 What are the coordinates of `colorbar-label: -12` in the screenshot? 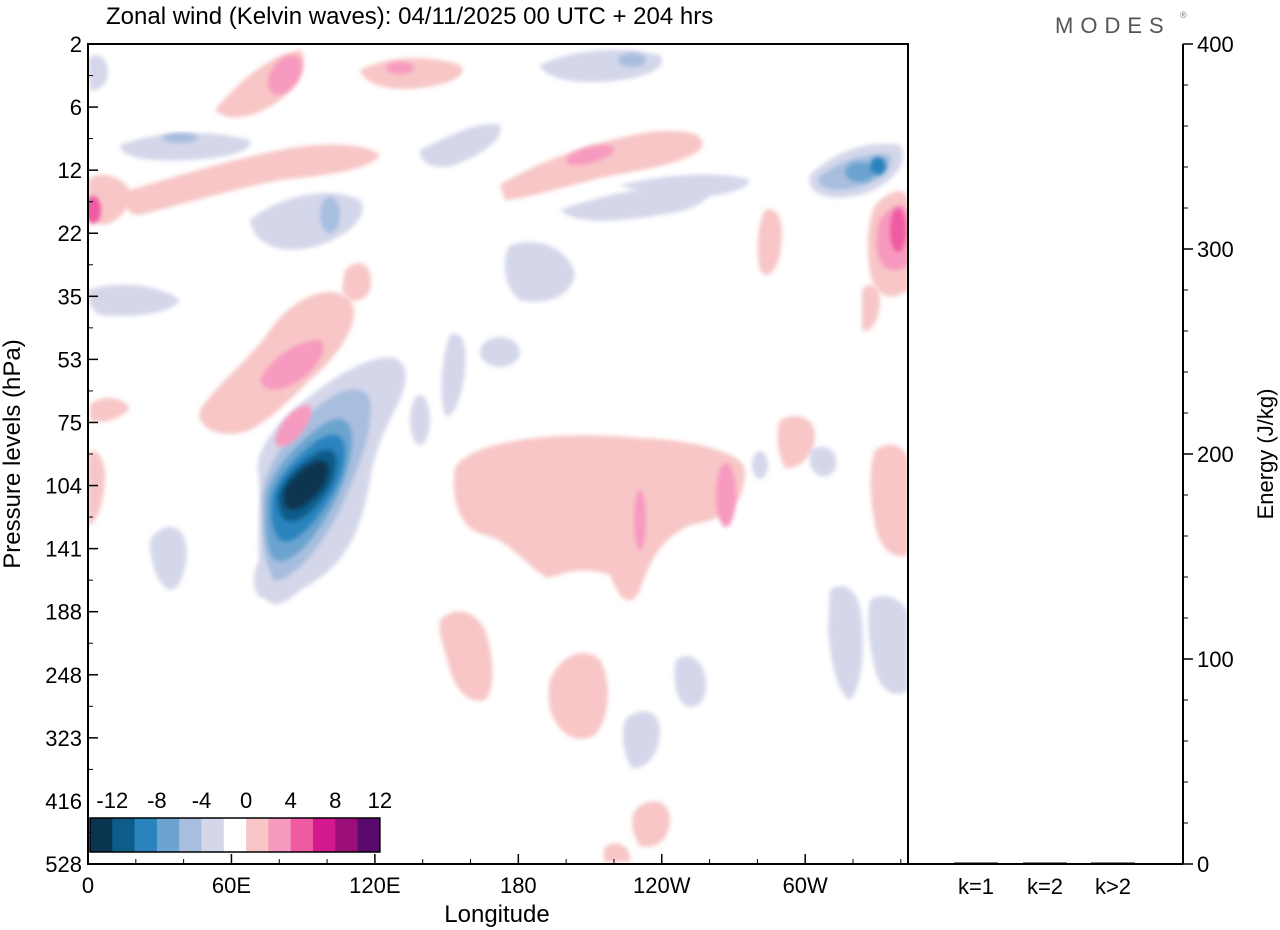 It's located at (112, 800).